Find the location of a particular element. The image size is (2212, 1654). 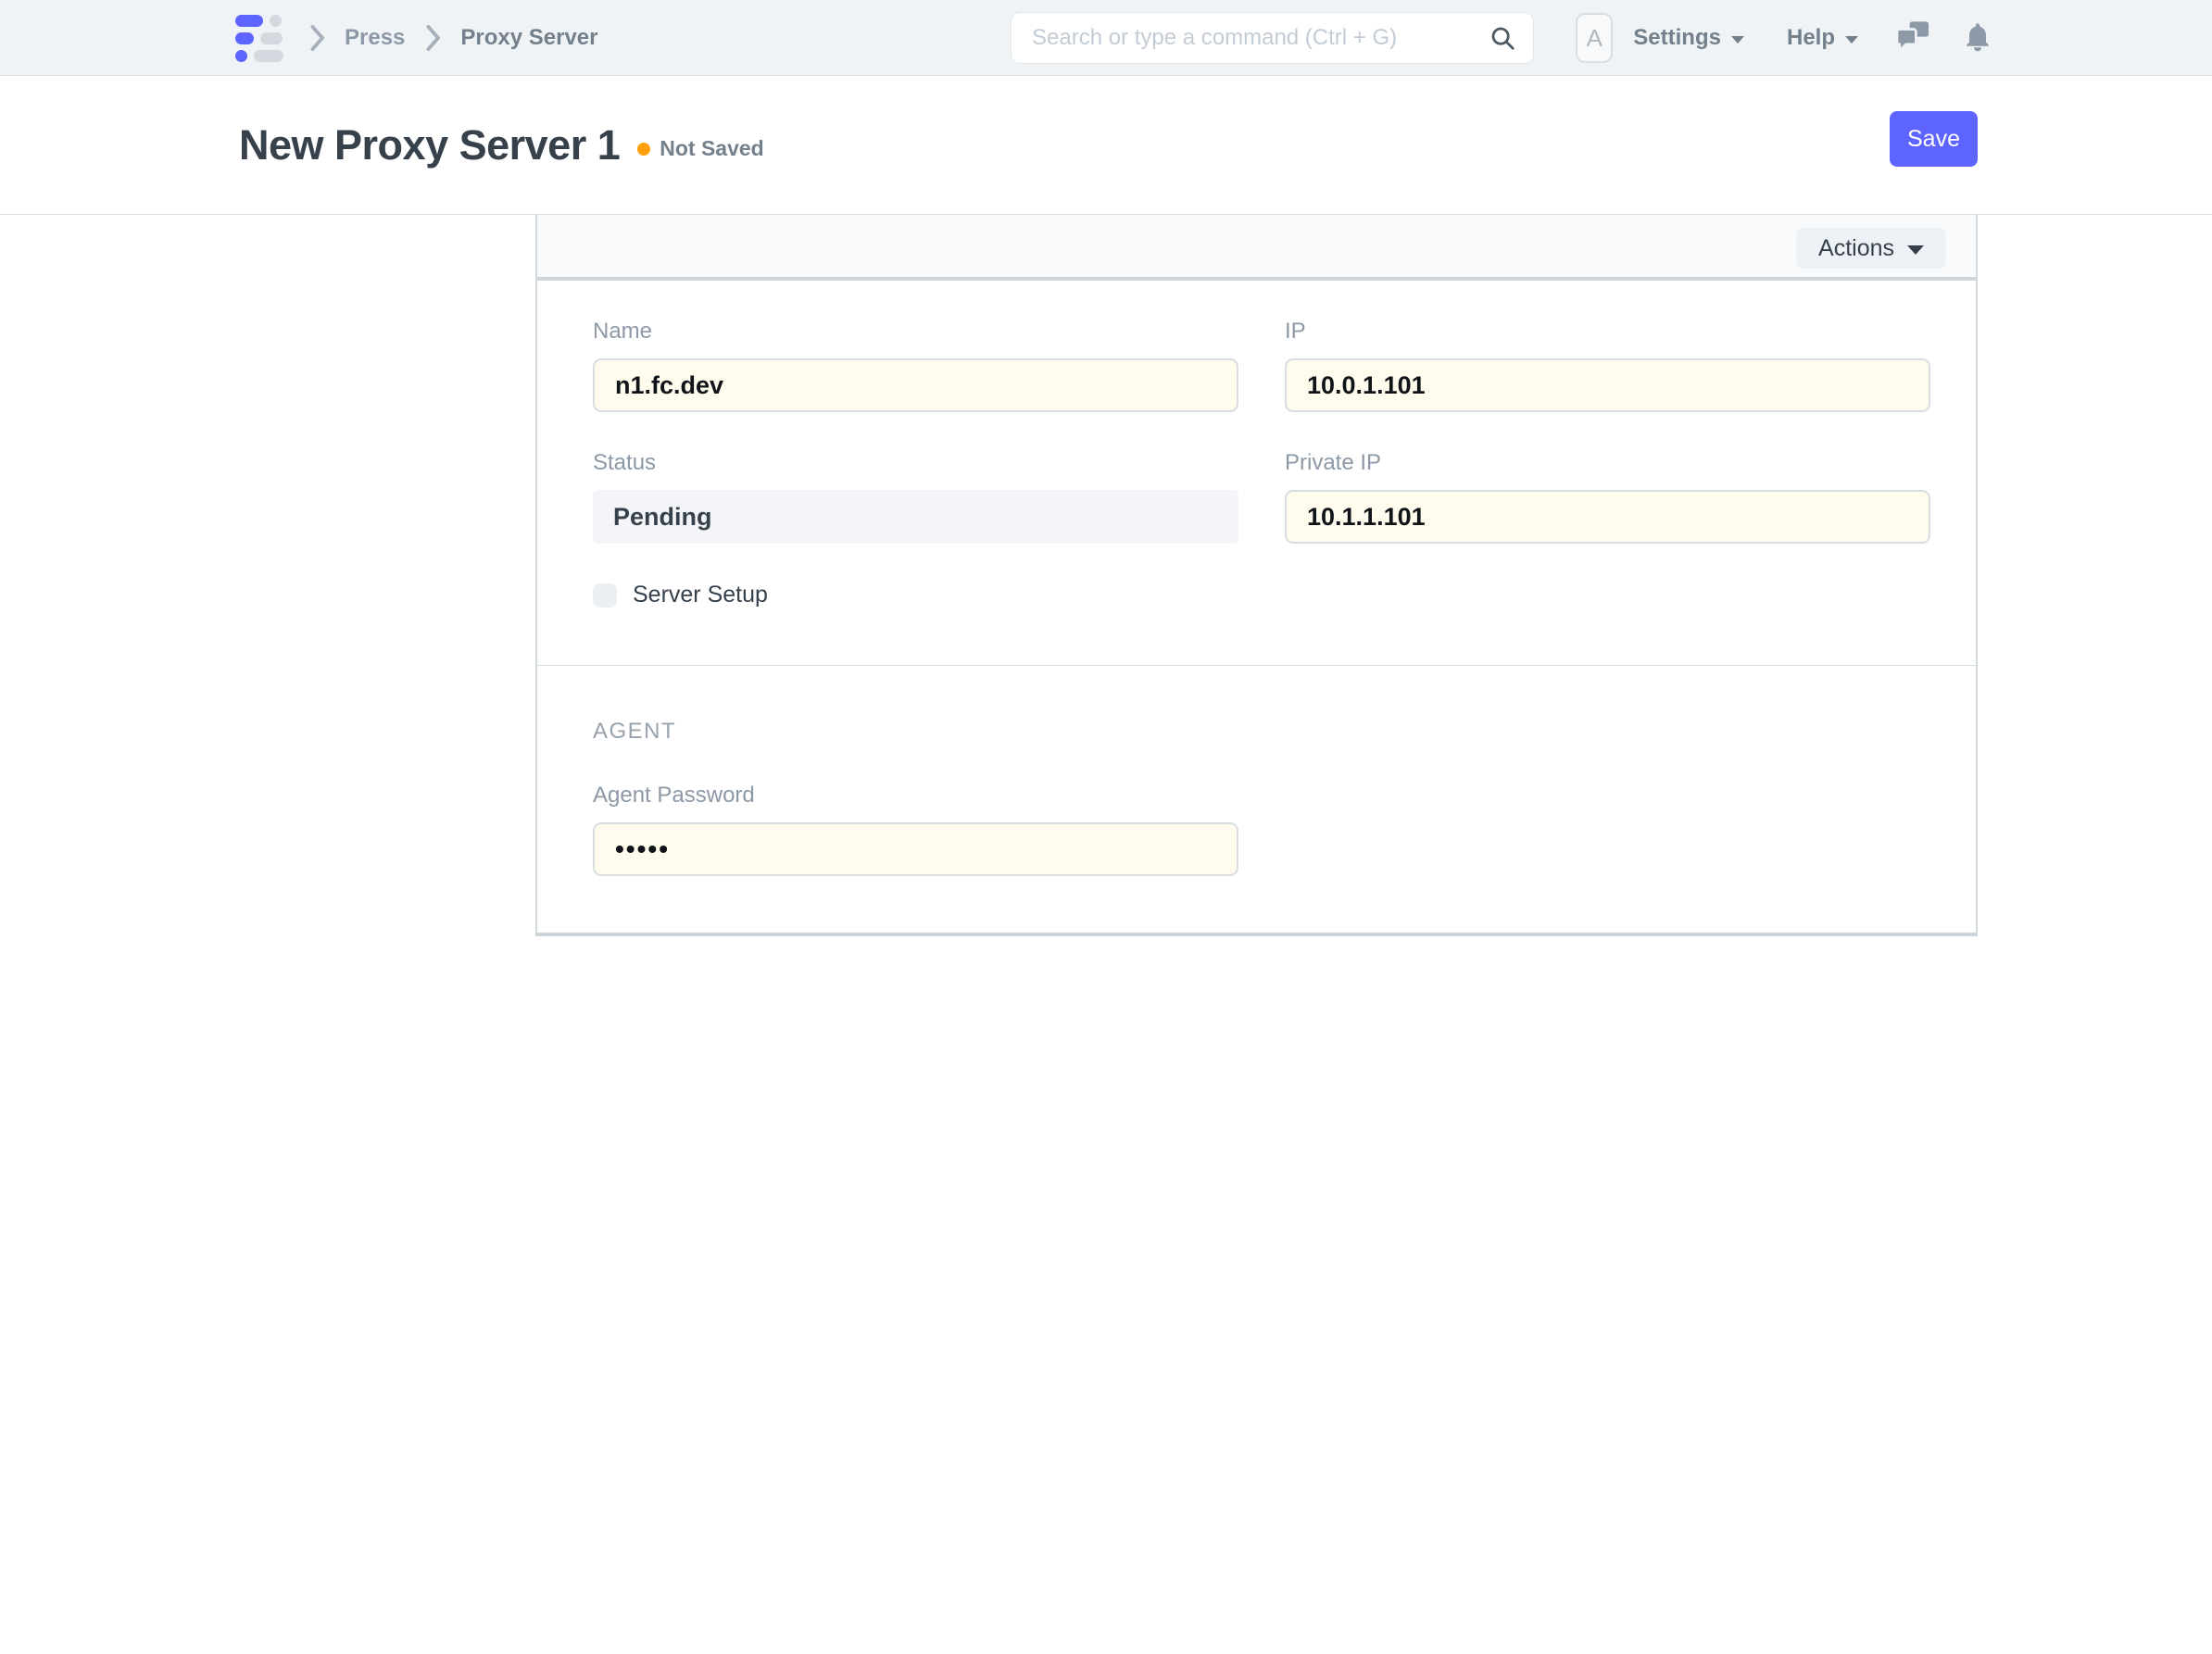

breadcrumb-item-press: Press is located at coordinates (375, 37).